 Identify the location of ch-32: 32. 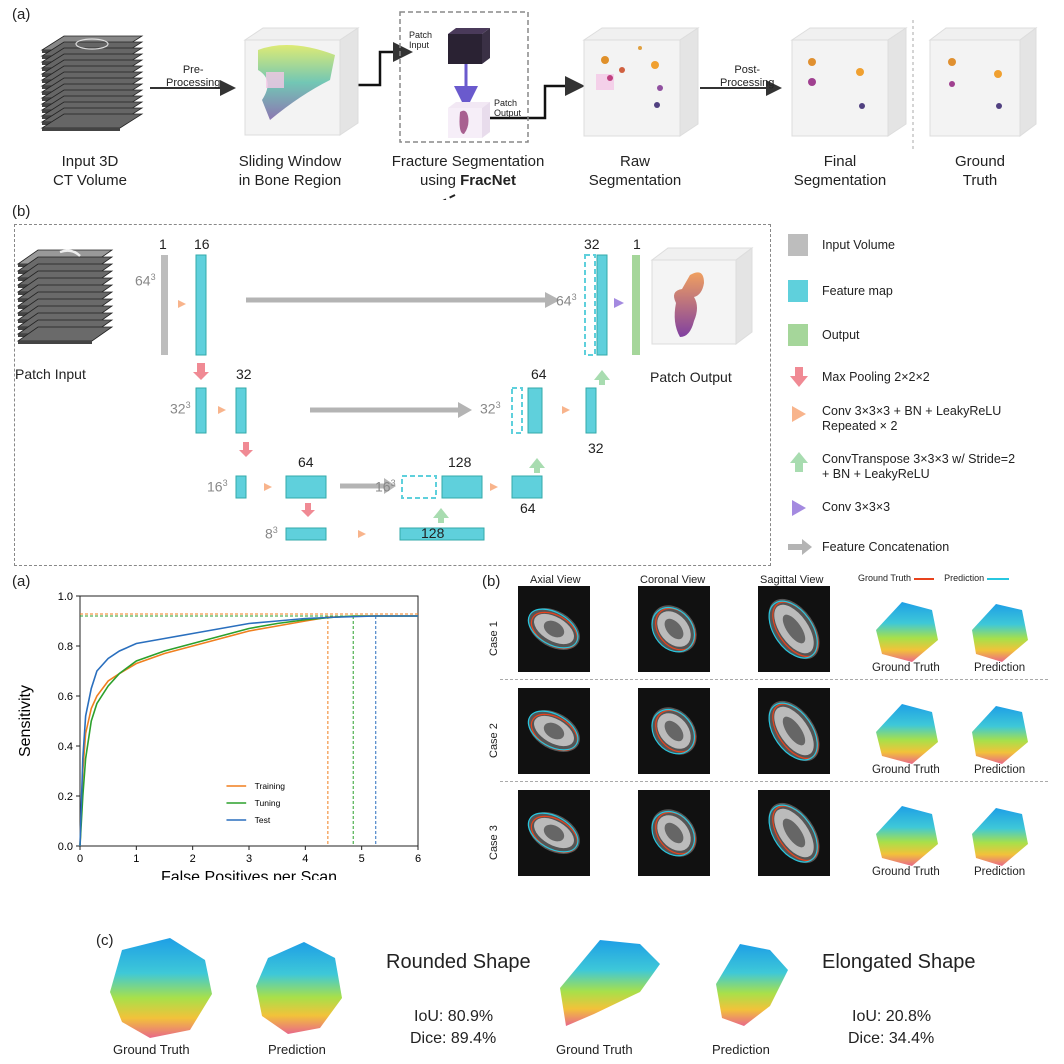
(244, 374).